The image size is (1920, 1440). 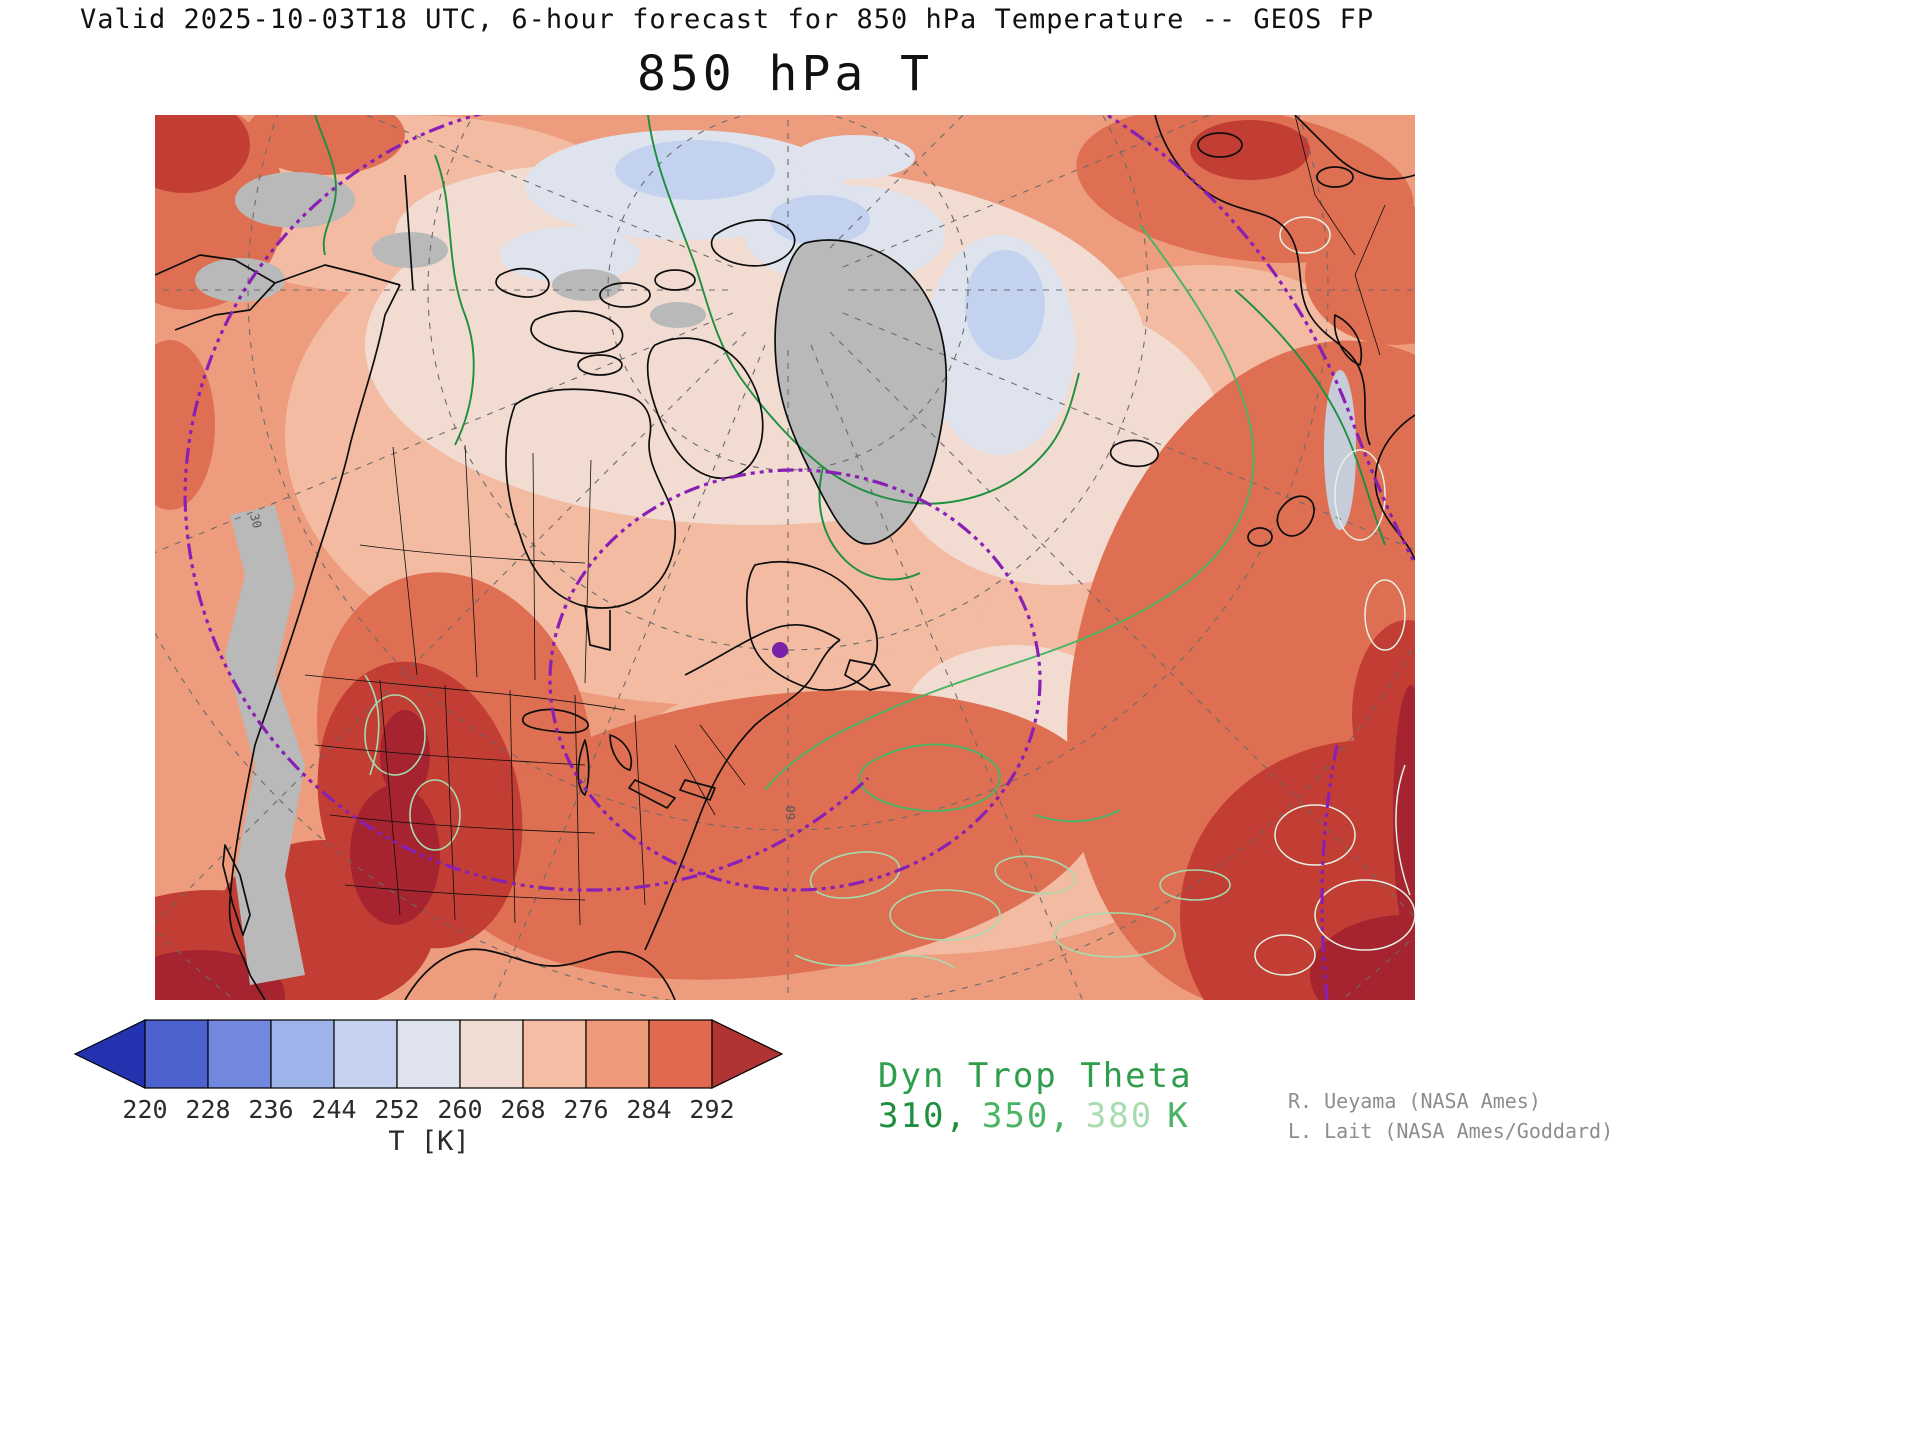 What do you see at coordinates (1348, 340) in the screenshot?
I see `baltic` at bounding box center [1348, 340].